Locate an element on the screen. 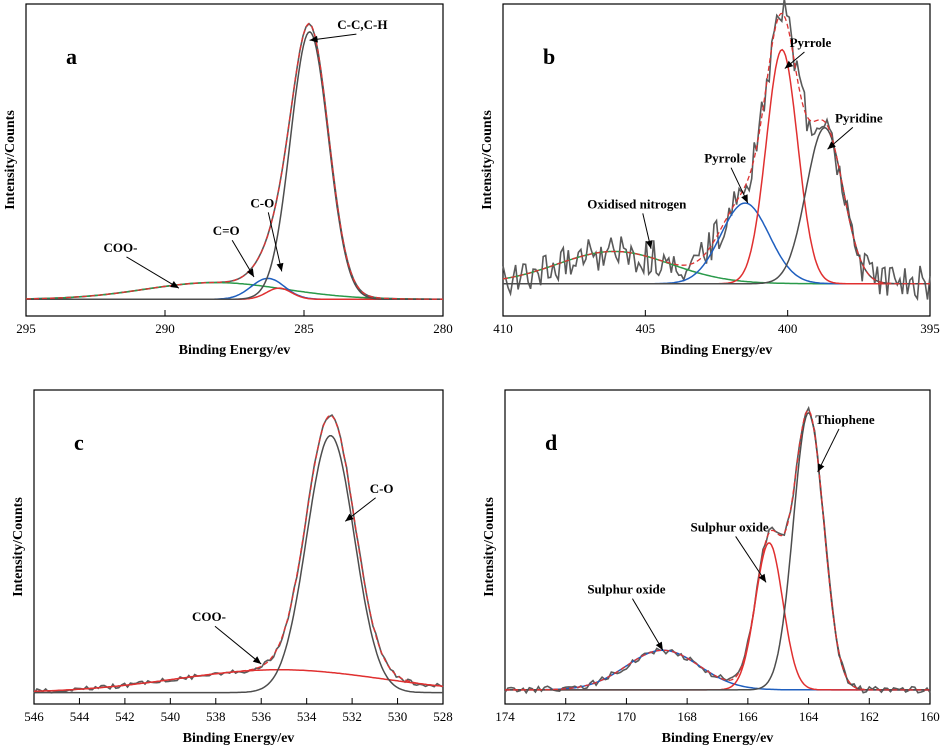 The width and height of the screenshot is (944, 745). x-tick-label: 162 is located at coordinates (870, 716).